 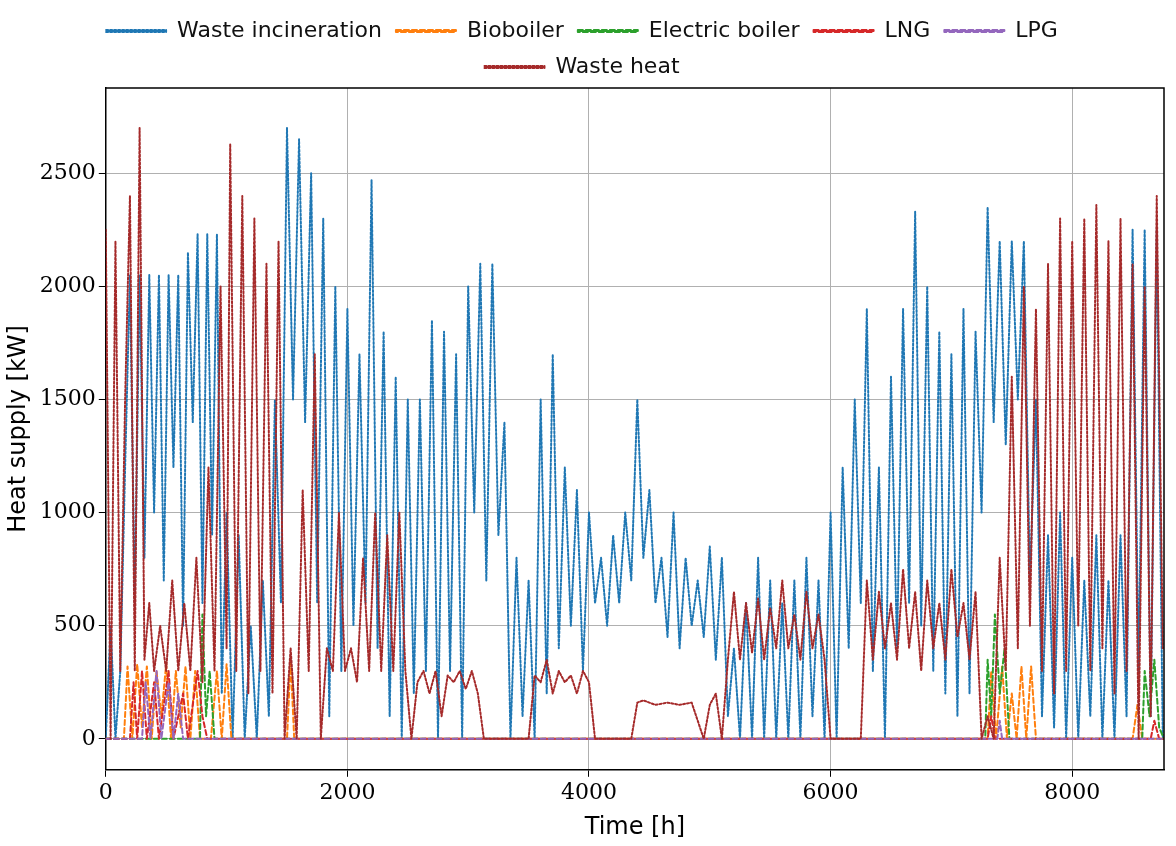 What do you see at coordinates (67, 171) in the screenshot?
I see `y-tick-label: 2500` at bounding box center [67, 171].